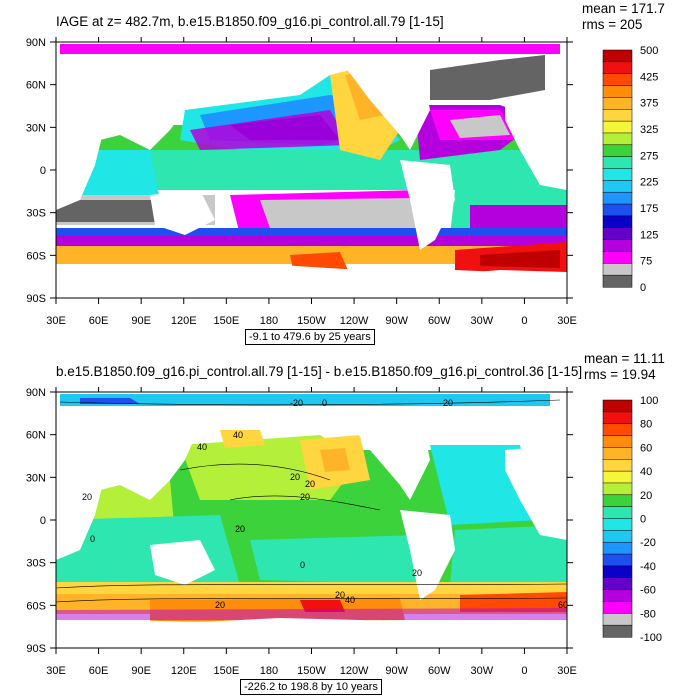 This screenshot has width=700, height=700. Describe the element at coordinates (311, 687) in the screenshot. I see `panel2-range-box: -226.2 to 198.8 by 10 years` at that location.